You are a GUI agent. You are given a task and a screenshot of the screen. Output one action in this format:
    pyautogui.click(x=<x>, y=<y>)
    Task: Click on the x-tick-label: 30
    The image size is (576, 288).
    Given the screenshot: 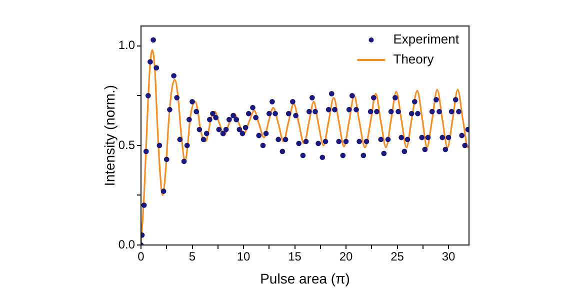 What is the action you would take?
    pyautogui.click(x=449, y=257)
    